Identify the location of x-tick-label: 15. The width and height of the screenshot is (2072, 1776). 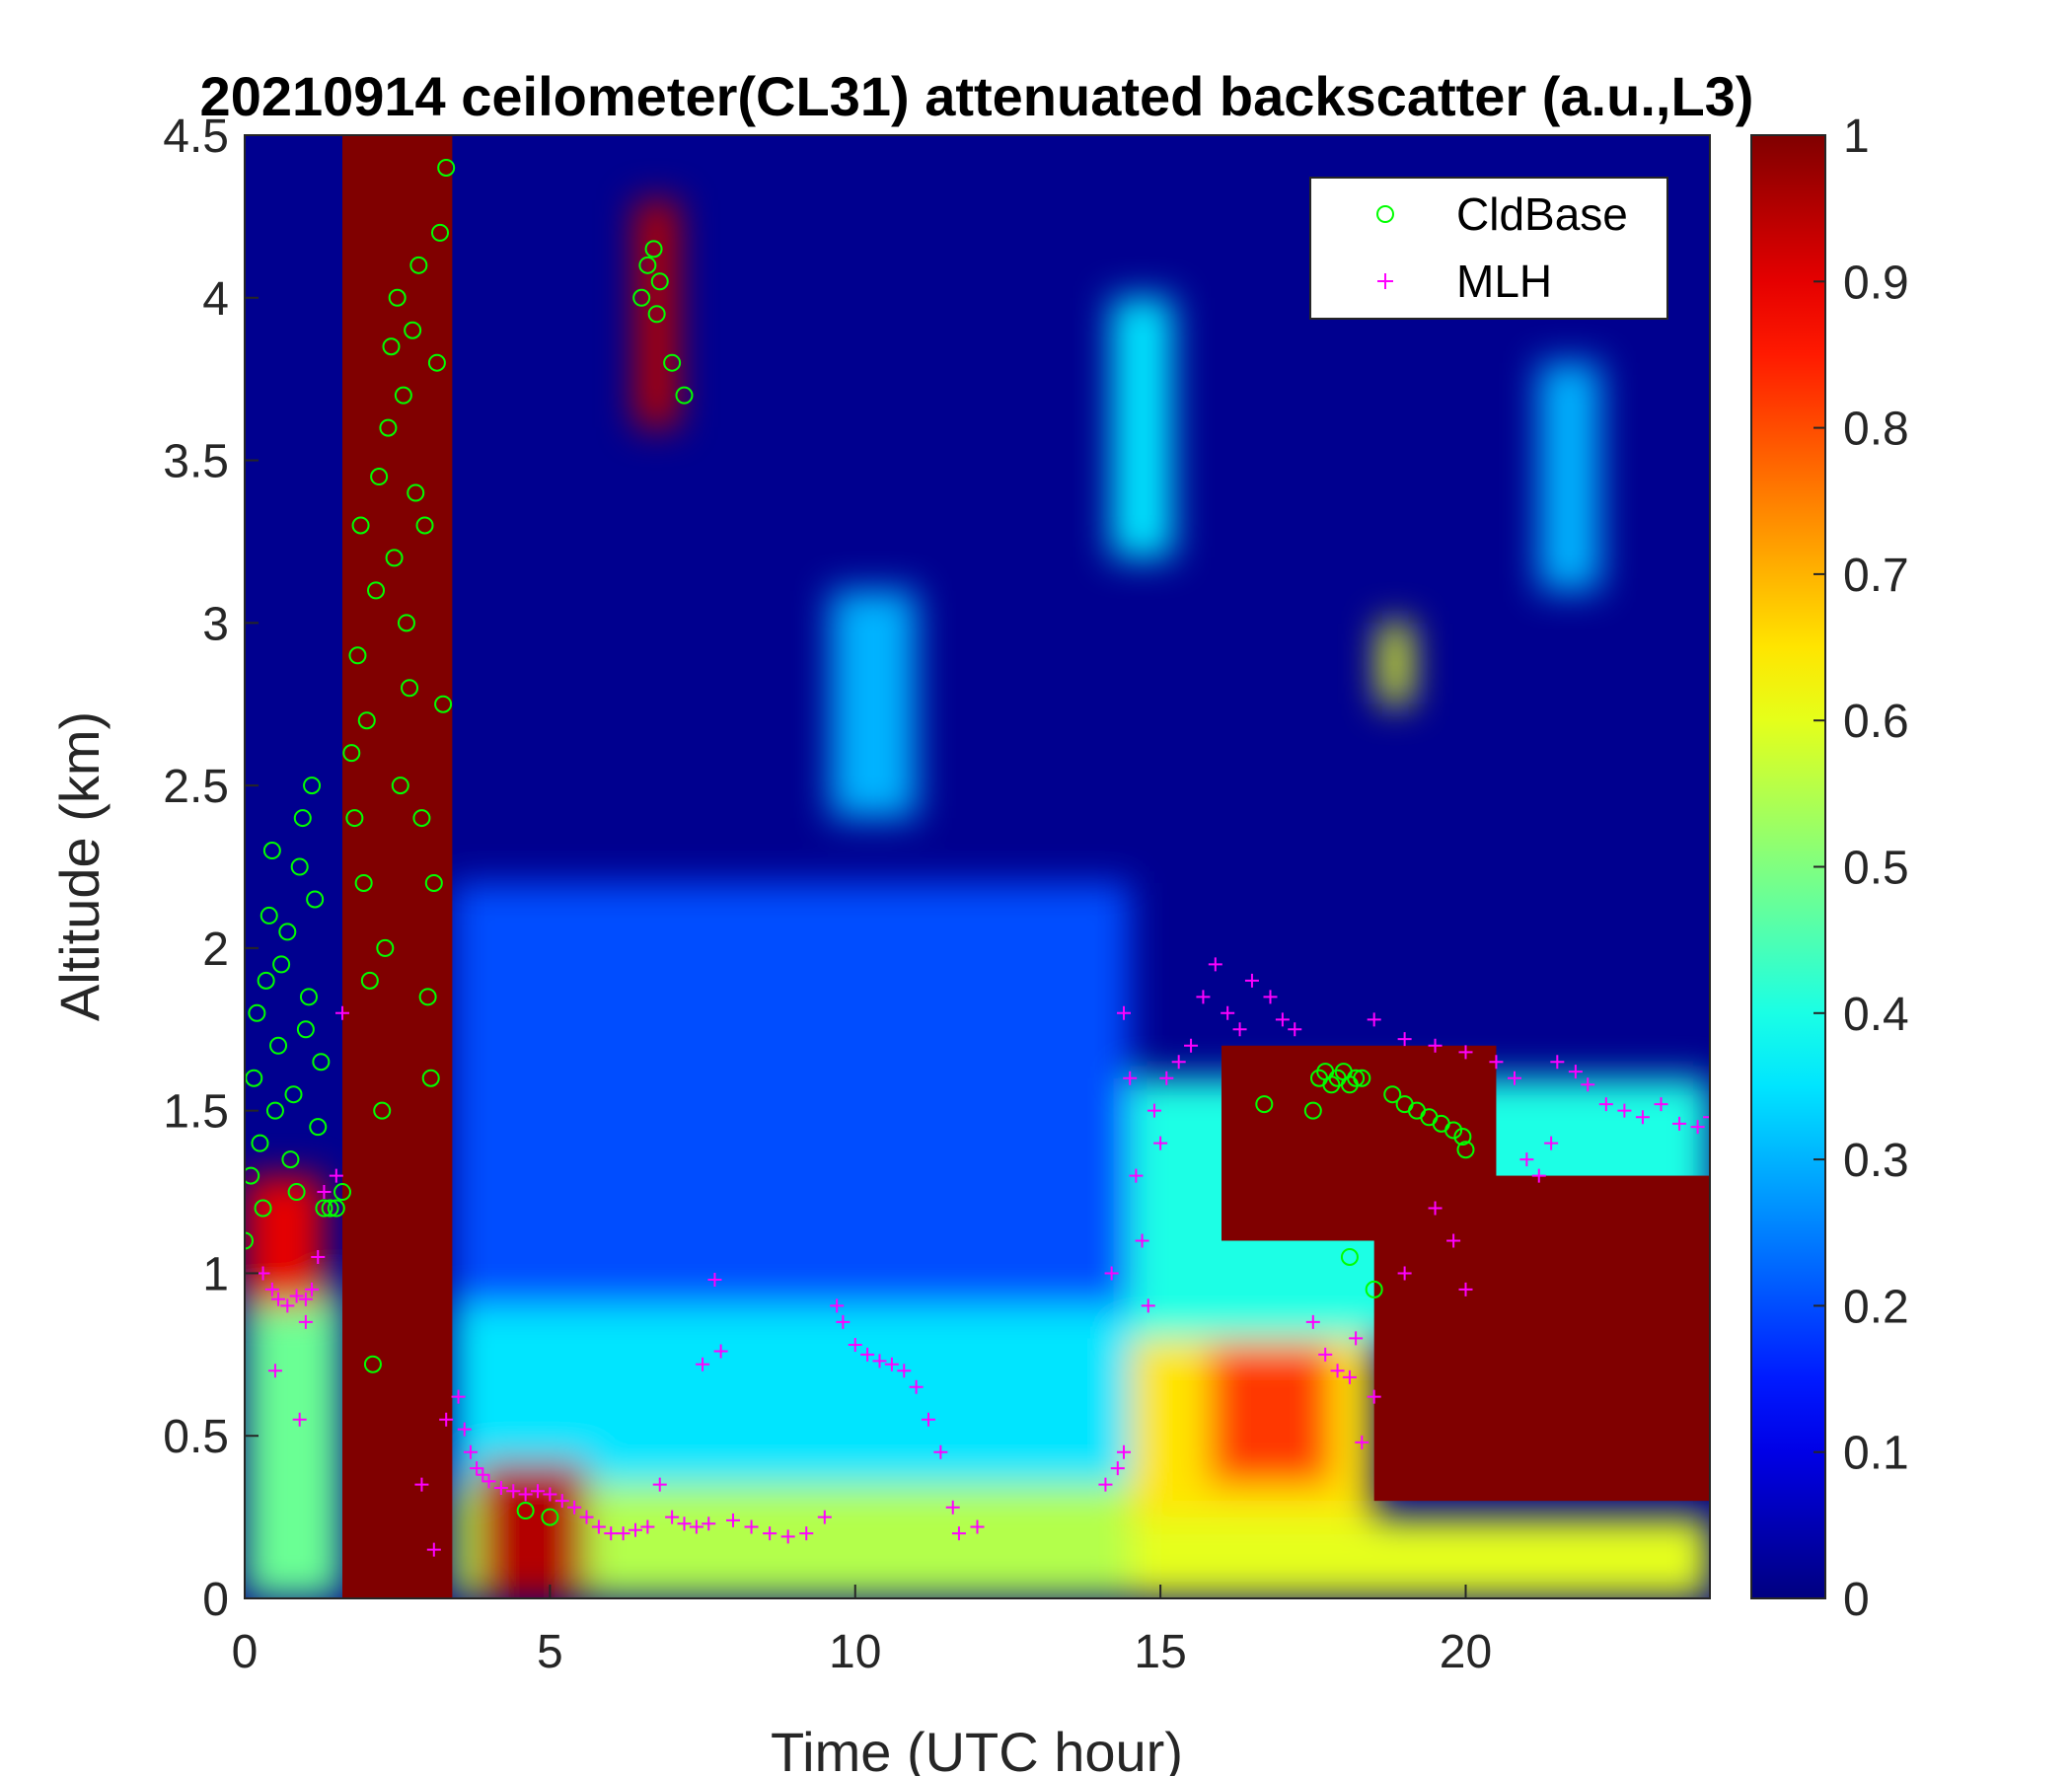
(1160, 1652).